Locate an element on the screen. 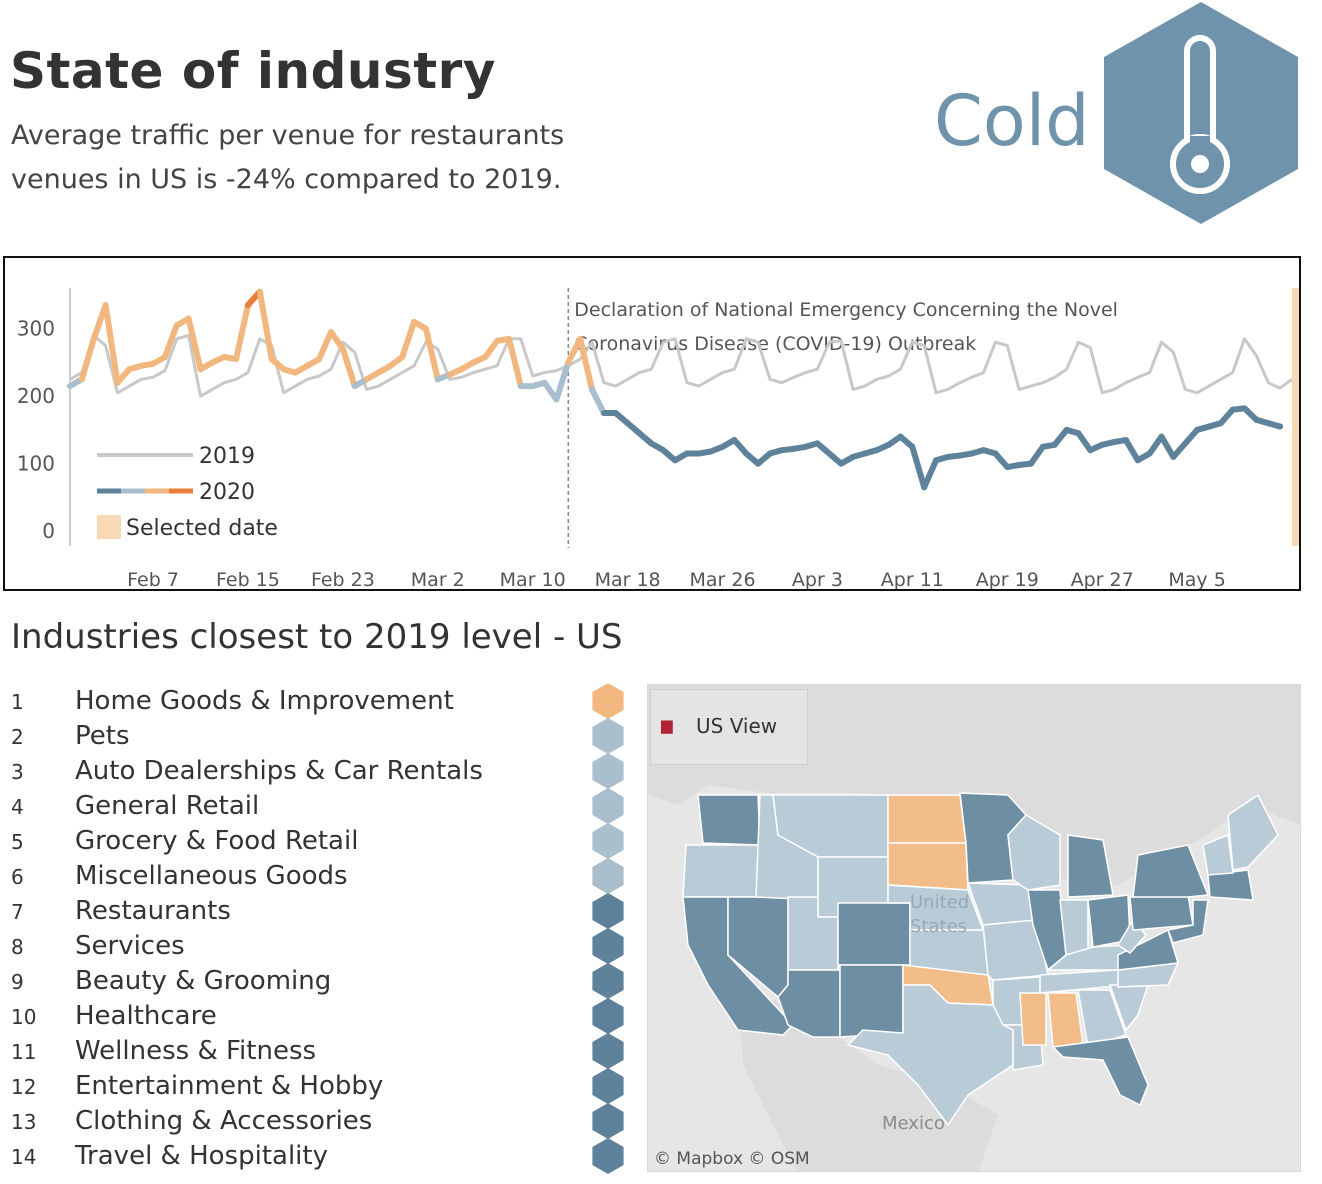 The height and width of the screenshot is (1184, 1322). state-michigan is located at coordinates (1090, 866).